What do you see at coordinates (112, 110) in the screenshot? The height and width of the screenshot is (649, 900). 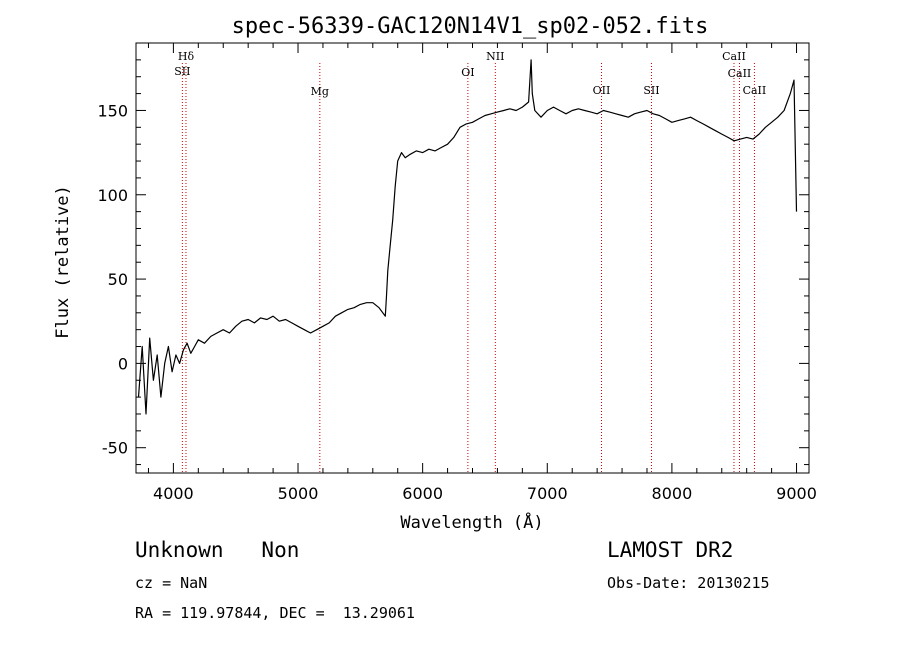 I see `y-tick-label-4: 150` at bounding box center [112, 110].